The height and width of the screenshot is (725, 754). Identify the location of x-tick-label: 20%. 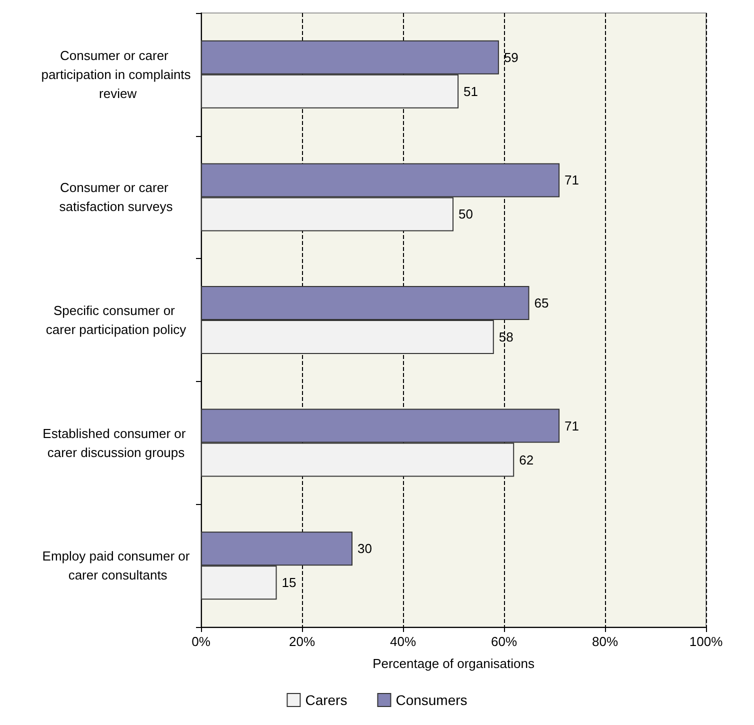
(302, 641).